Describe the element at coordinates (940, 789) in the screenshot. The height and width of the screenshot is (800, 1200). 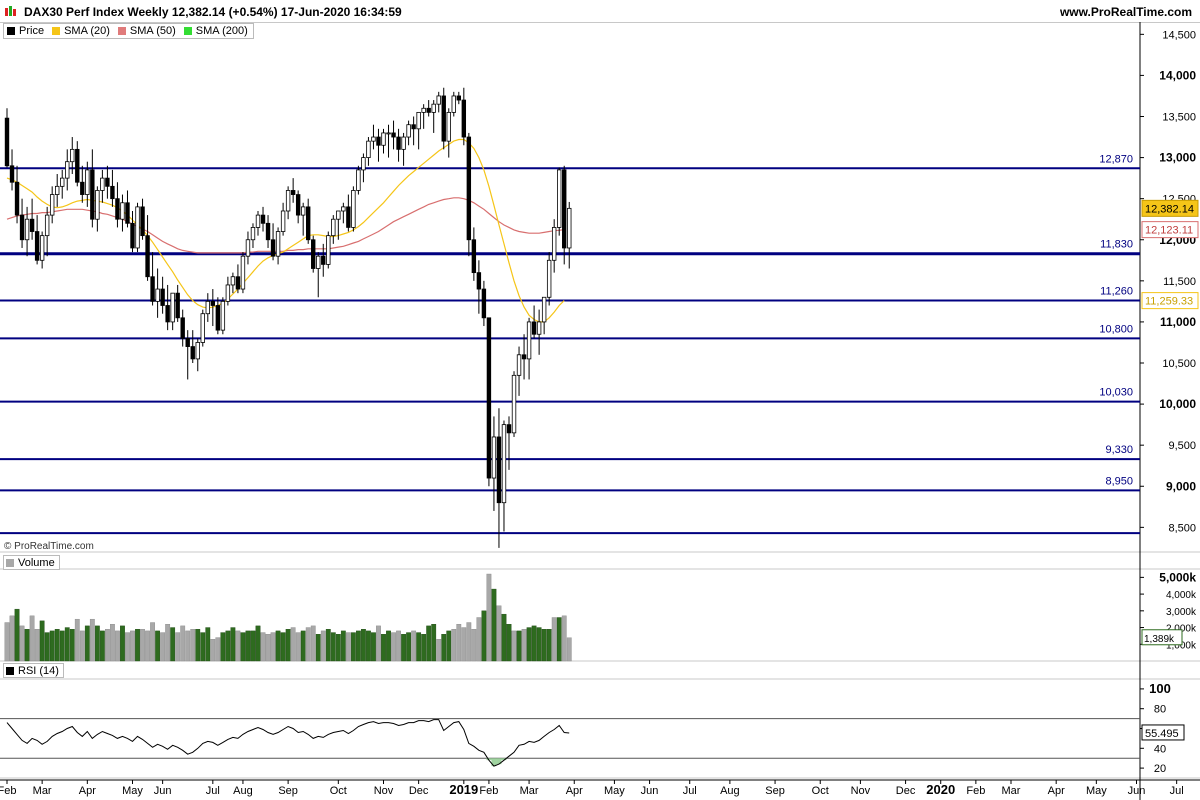
I see `x-tick-label: 2020` at that location.